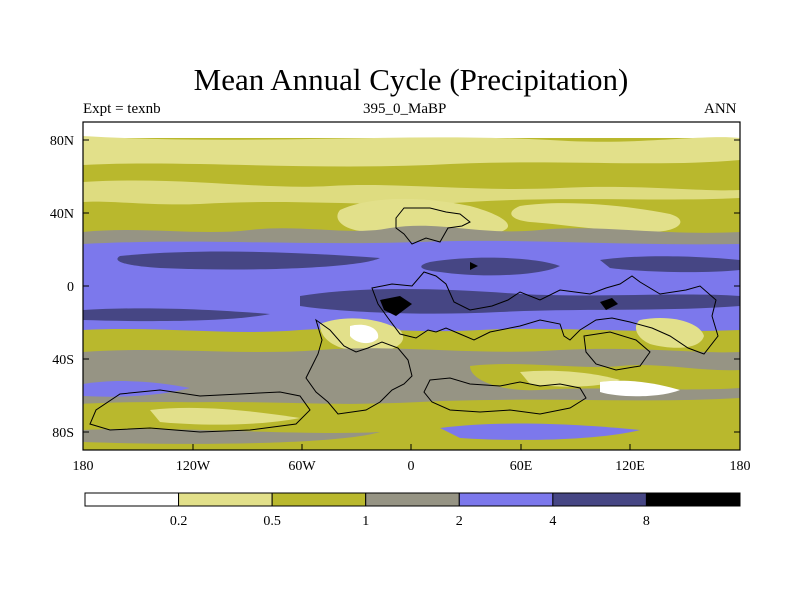  Describe the element at coordinates (720, 109) in the screenshot. I see `season-label: ANN` at that location.